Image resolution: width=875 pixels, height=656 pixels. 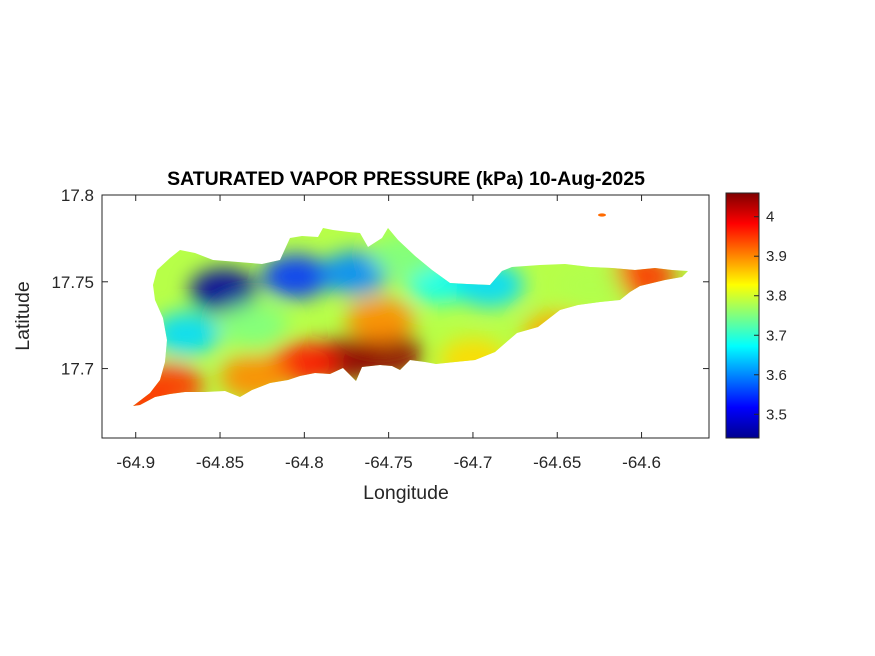 I want to click on colorbar-tick-label: 3.9, so click(x=776, y=256).